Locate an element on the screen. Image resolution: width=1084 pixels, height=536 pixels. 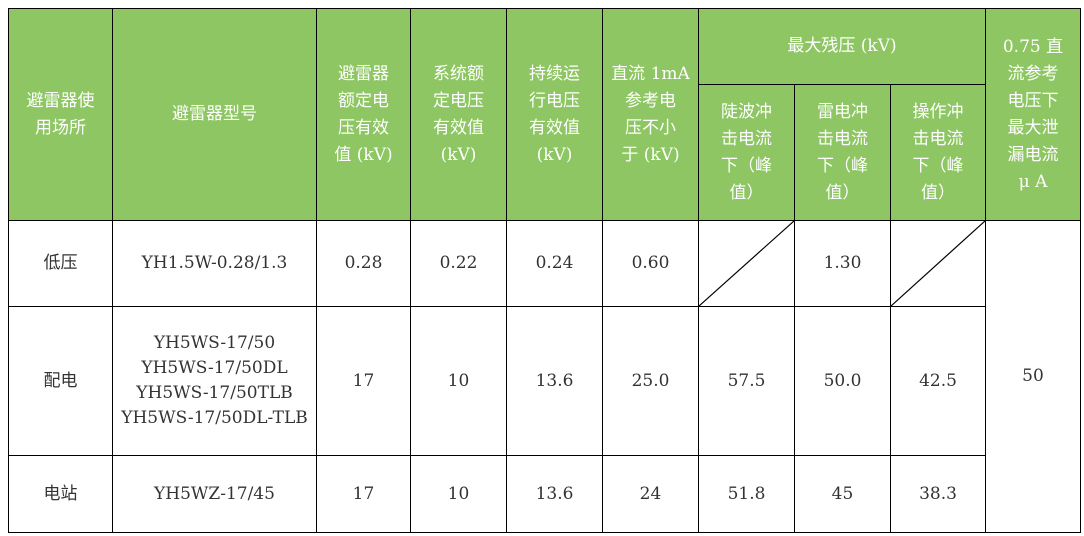
header-dc-ref-voltage: 直流 1mA 参考电 压不小 于 (kV) is located at coordinates (650, 114).